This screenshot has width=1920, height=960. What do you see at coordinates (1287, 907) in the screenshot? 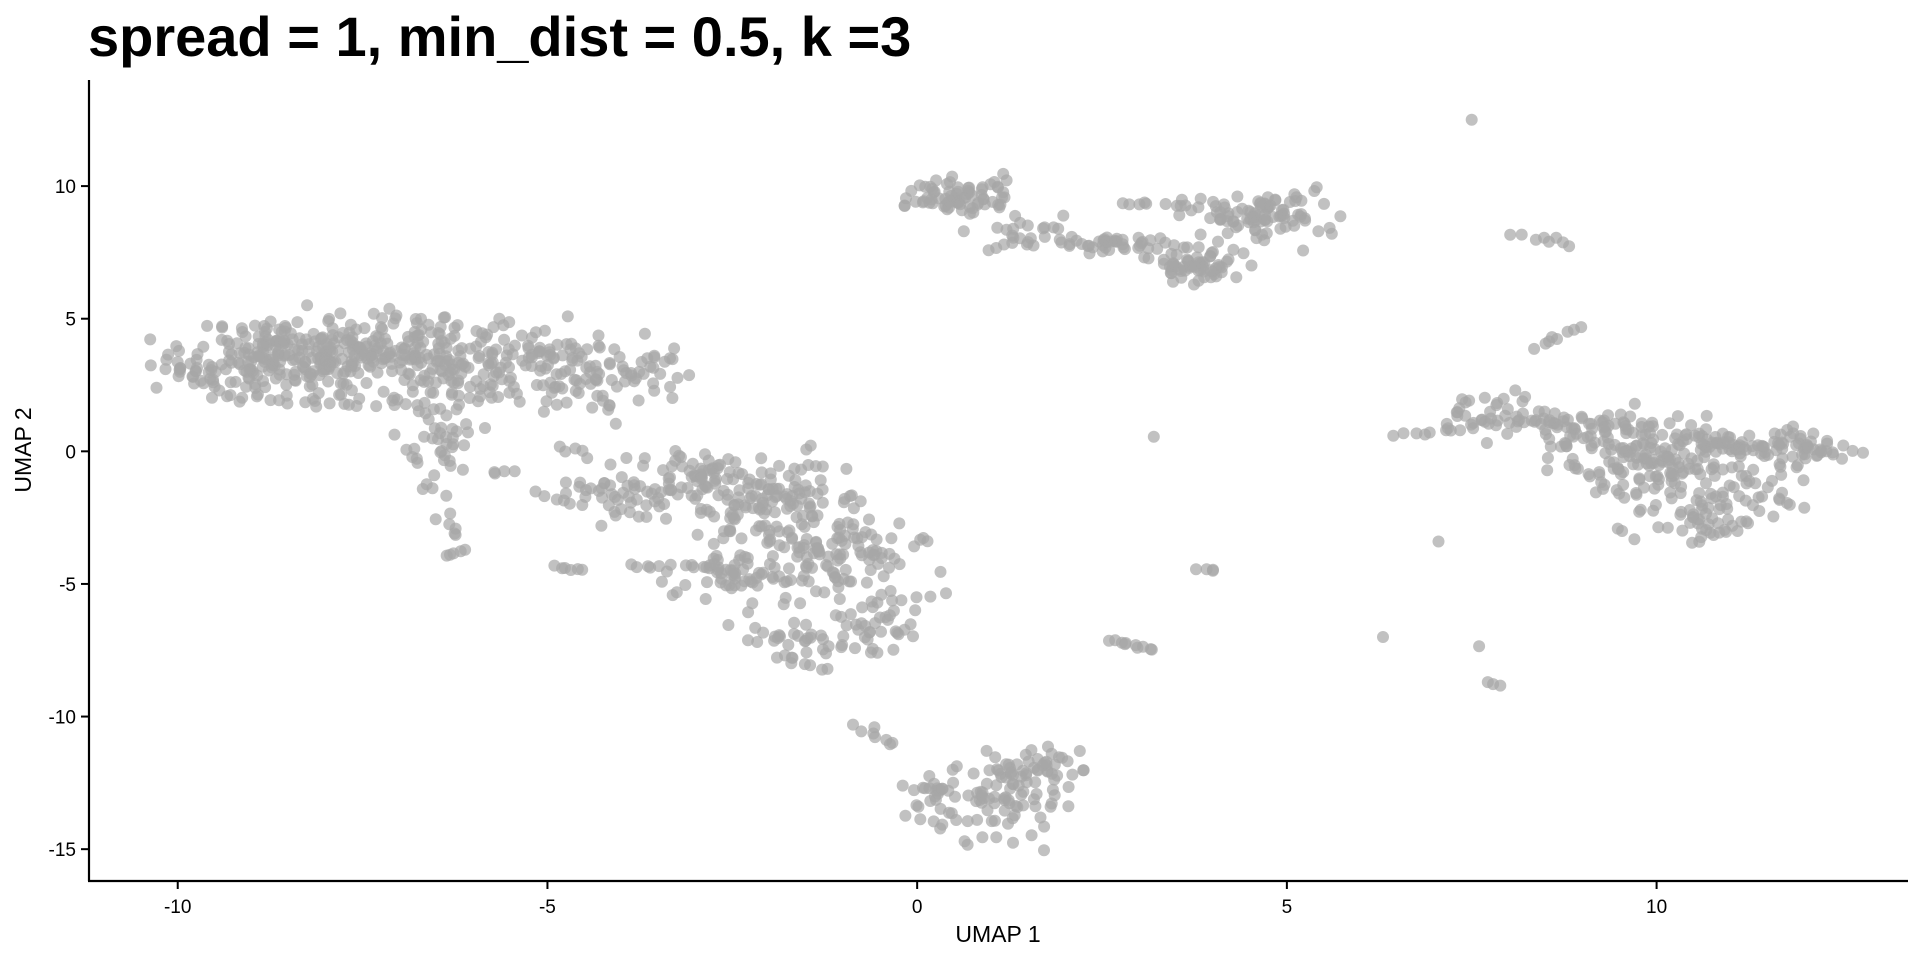
I see `x-tick-label: 5` at bounding box center [1287, 907].